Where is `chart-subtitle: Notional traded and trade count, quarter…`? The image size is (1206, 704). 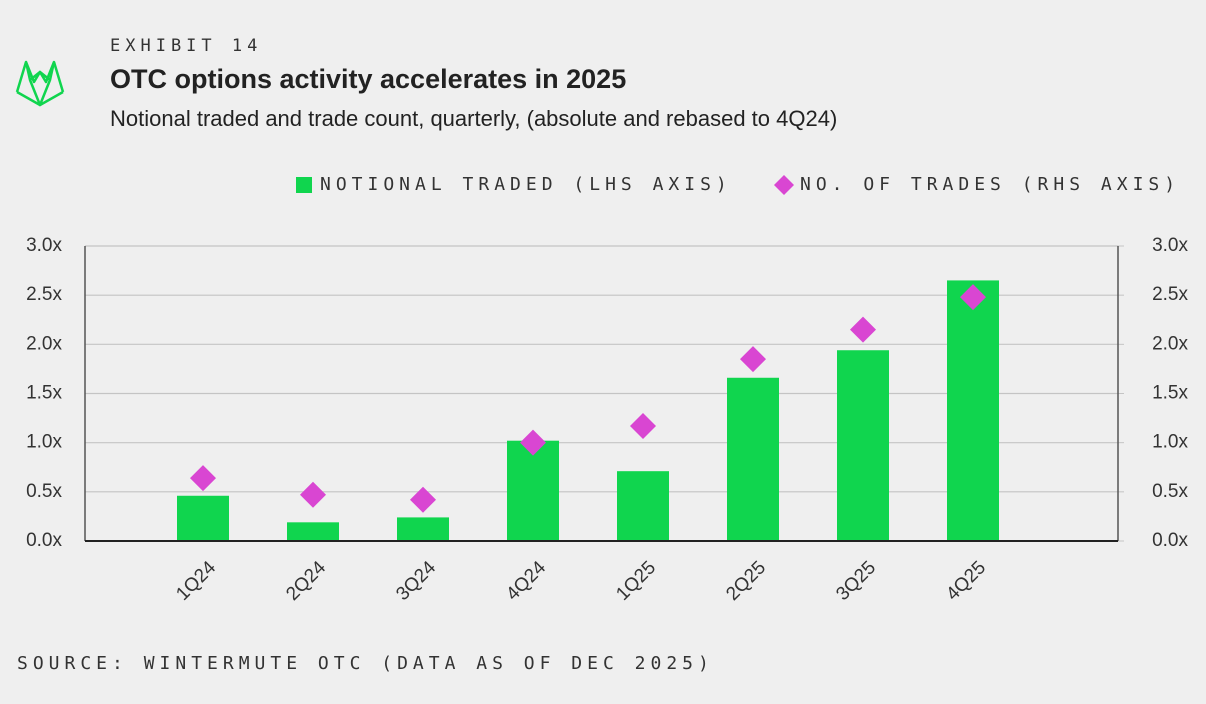
chart-subtitle: Notional traded and trade count, quarter… is located at coordinates (473, 118).